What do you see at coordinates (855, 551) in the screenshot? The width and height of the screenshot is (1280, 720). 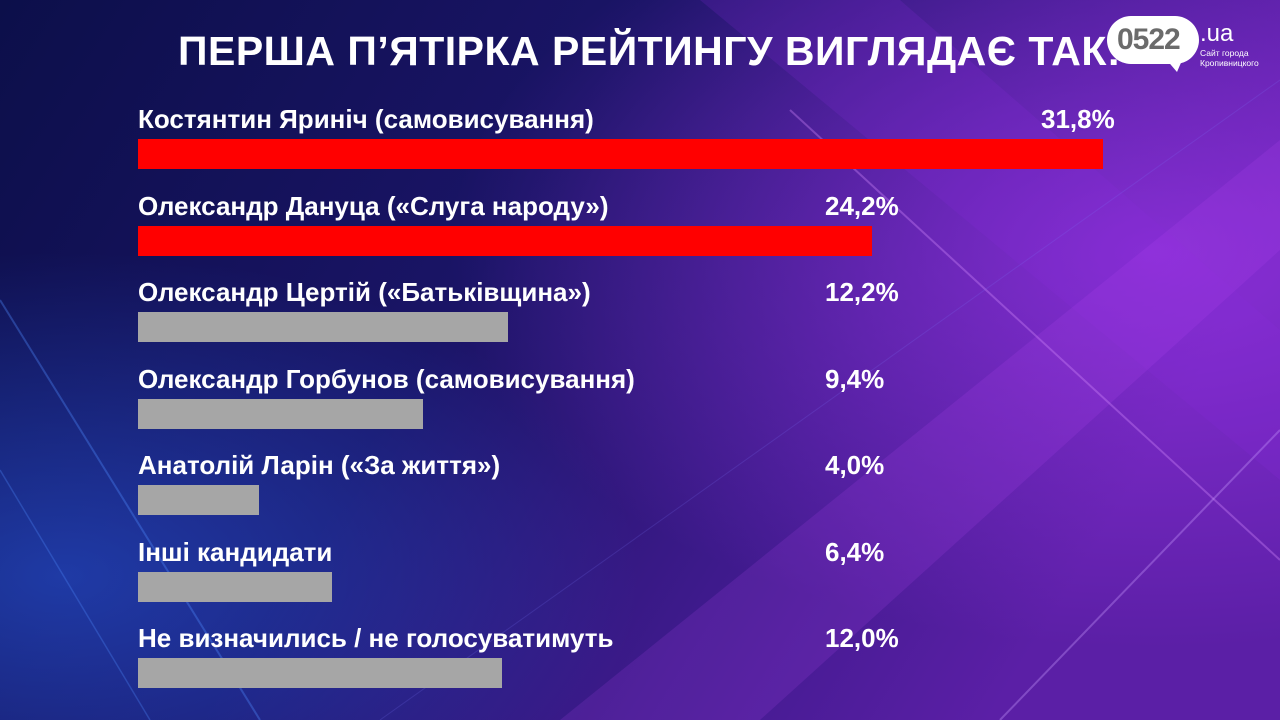 I see `value-label: 6,4%` at bounding box center [855, 551].